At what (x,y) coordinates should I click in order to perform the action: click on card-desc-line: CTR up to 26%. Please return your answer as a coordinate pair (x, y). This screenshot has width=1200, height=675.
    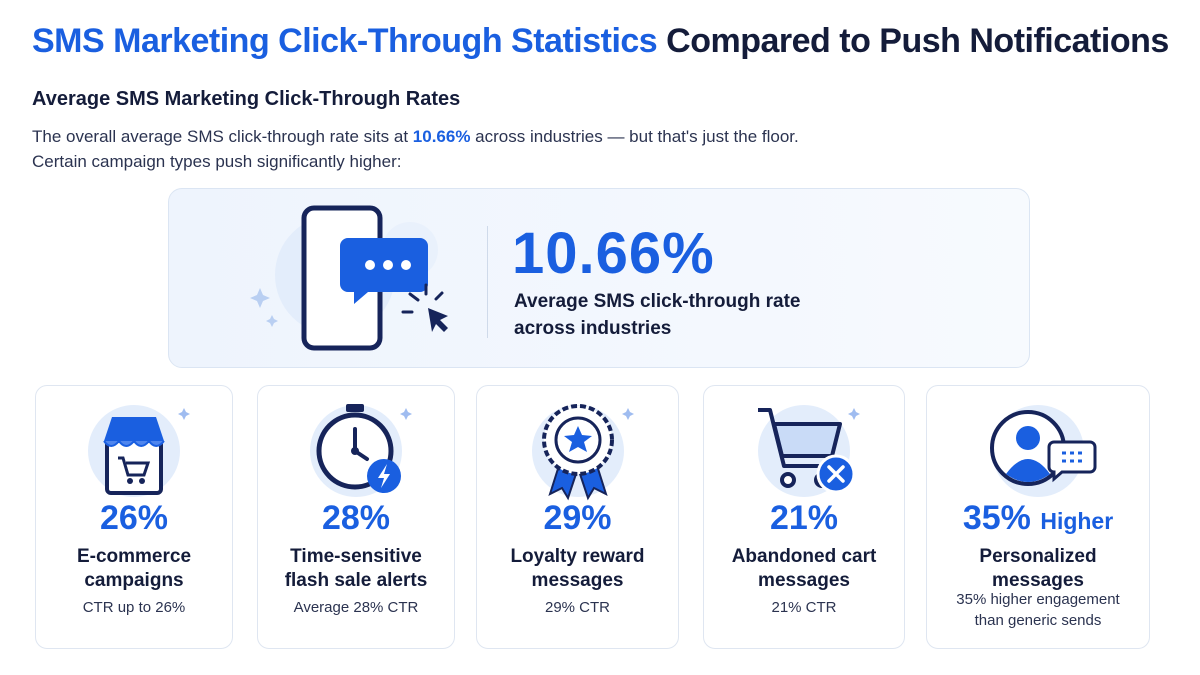
    Looking at the image, I should click on (134, 607).